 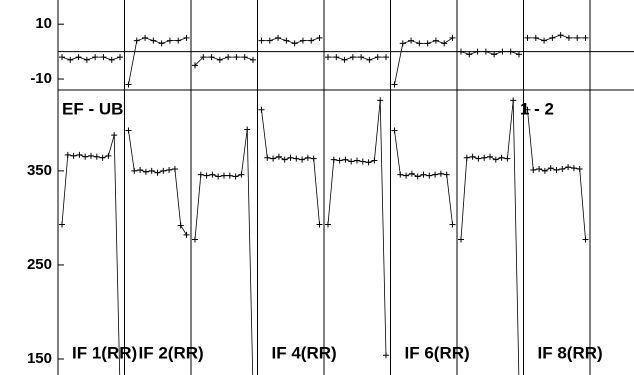 I want to click on phase-line, so click(x=157, y=61).